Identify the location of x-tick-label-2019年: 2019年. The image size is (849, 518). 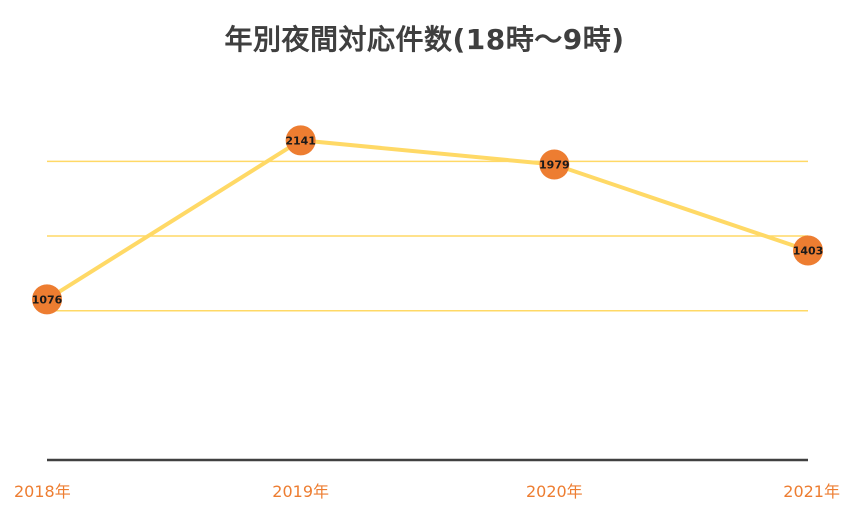
(300, 491).